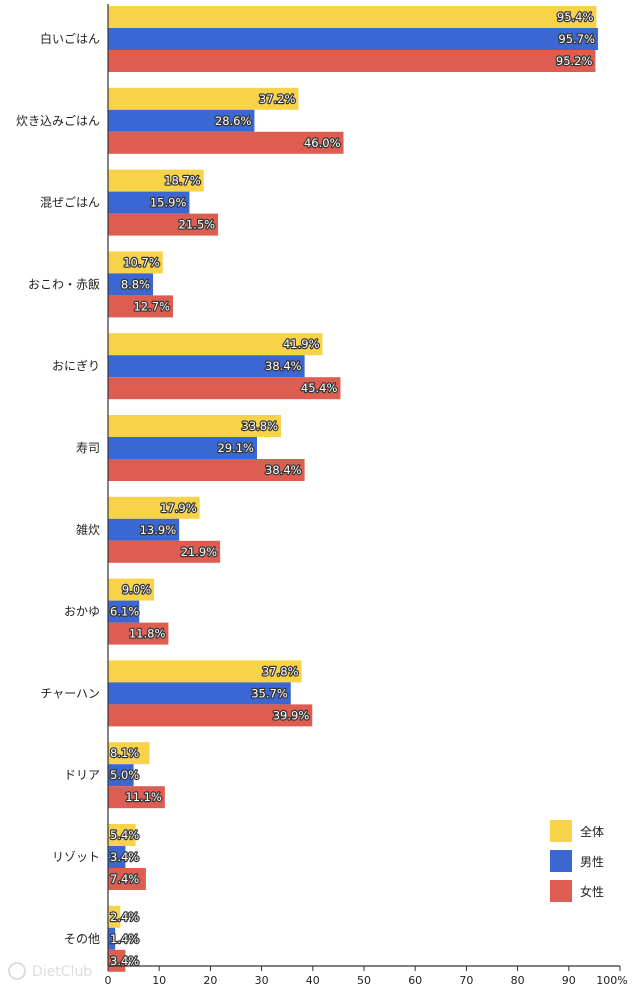  Describe the element at coordinates (199, 552) in the screenshot. I see `data-label: 21.9%` at that location.